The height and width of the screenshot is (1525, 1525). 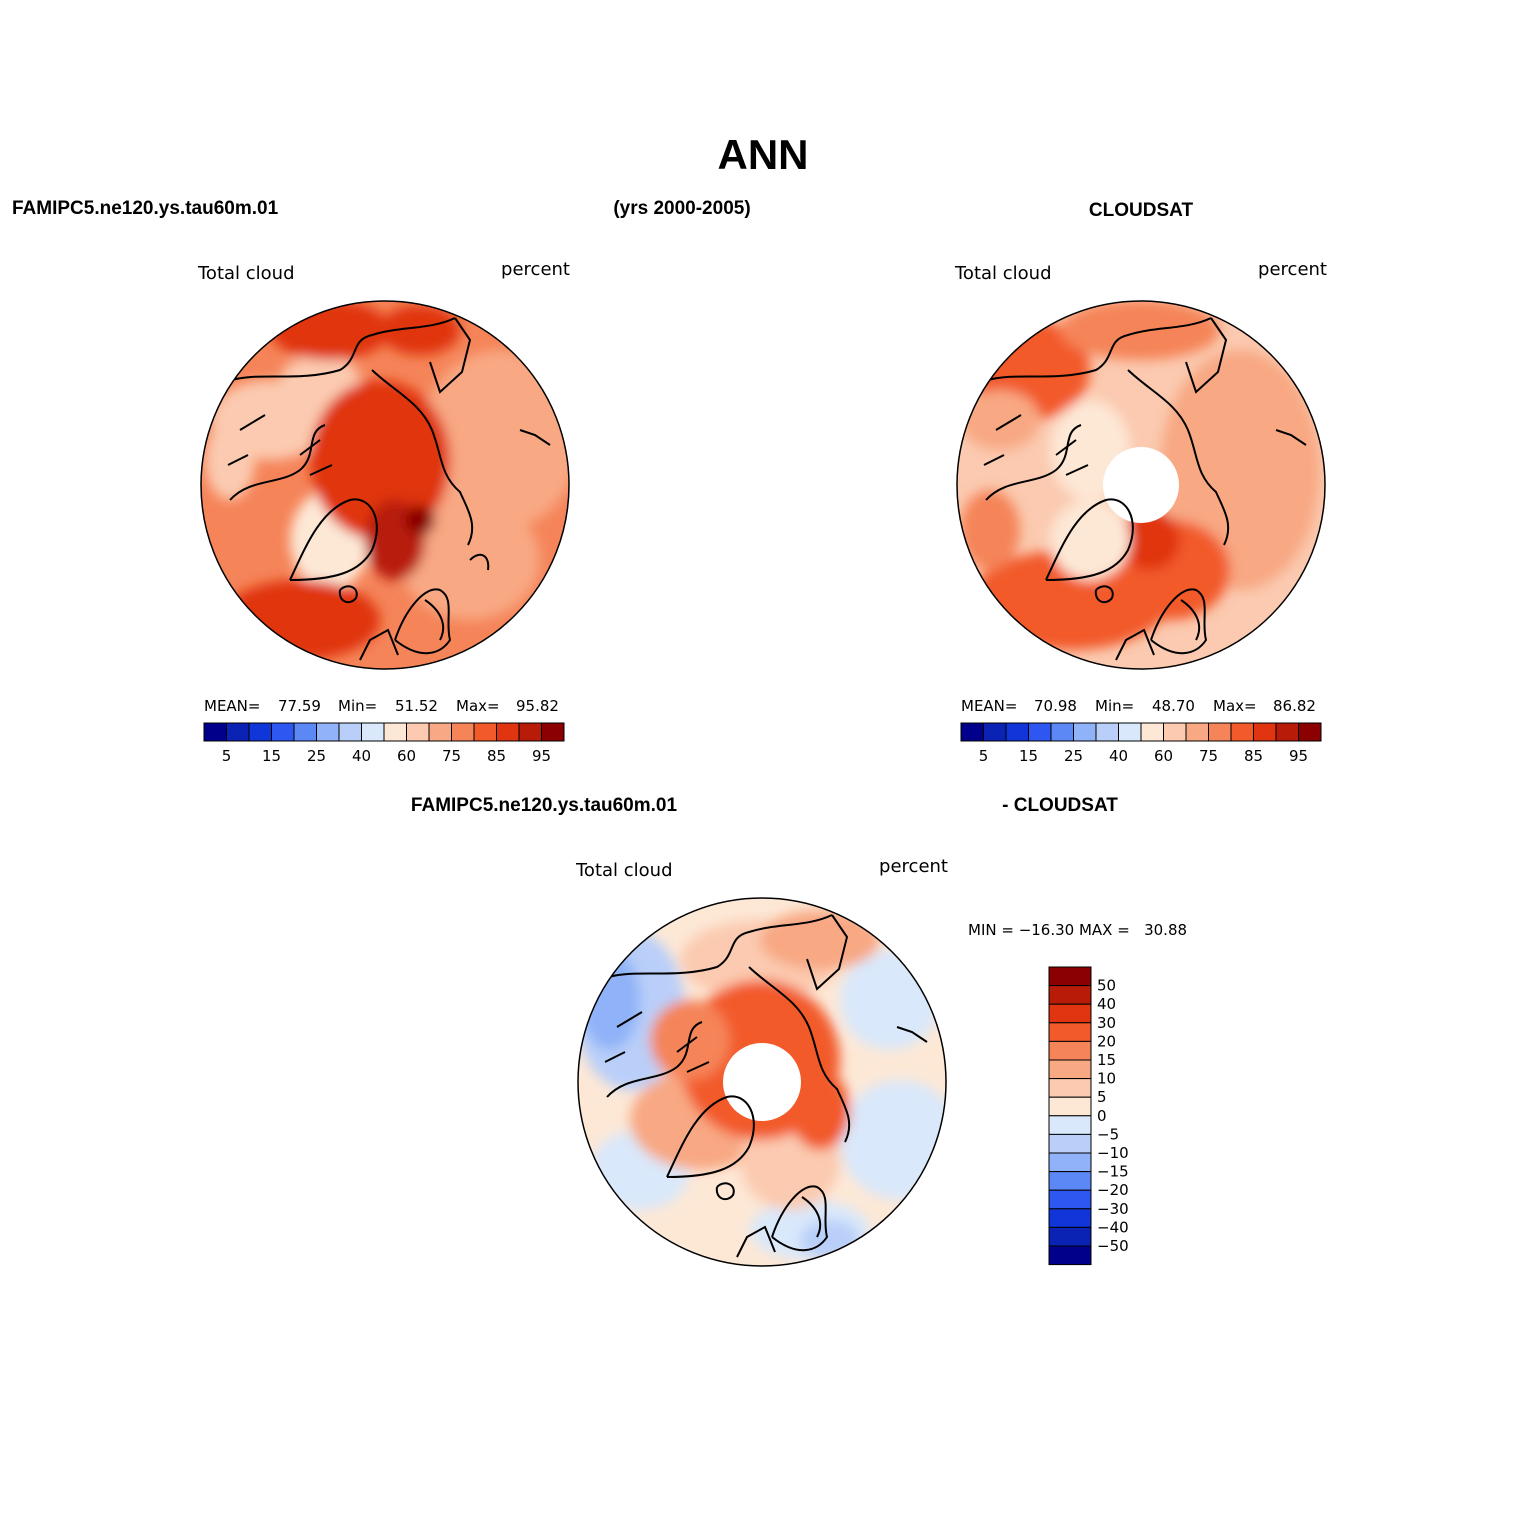 What do you see at coordinates (1235, 706) in the screenshot?
I see `obs-max-label: Max=` at bounding box center [1235, 706].